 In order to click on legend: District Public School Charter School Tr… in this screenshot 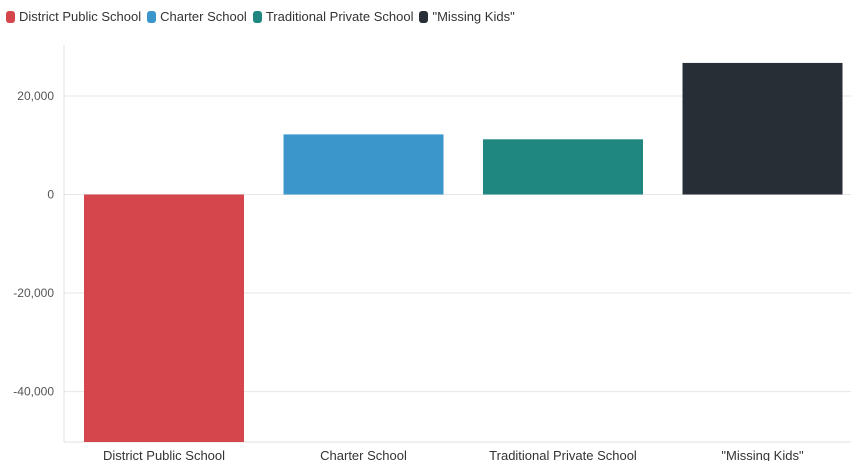, I will do `click(260, 16)`.